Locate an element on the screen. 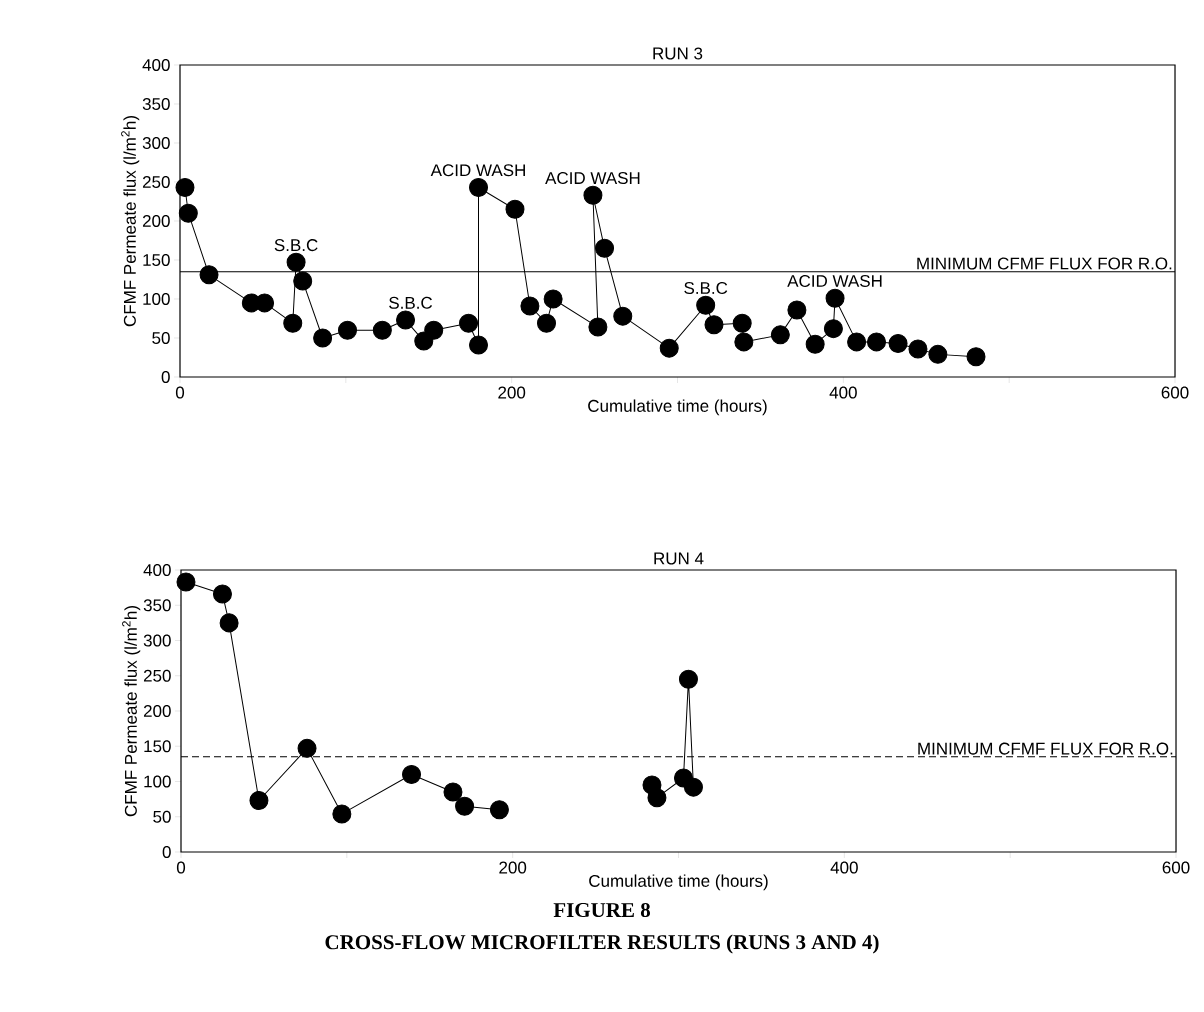  chart-title: RUN 4 is located at coordinates (679, 558).